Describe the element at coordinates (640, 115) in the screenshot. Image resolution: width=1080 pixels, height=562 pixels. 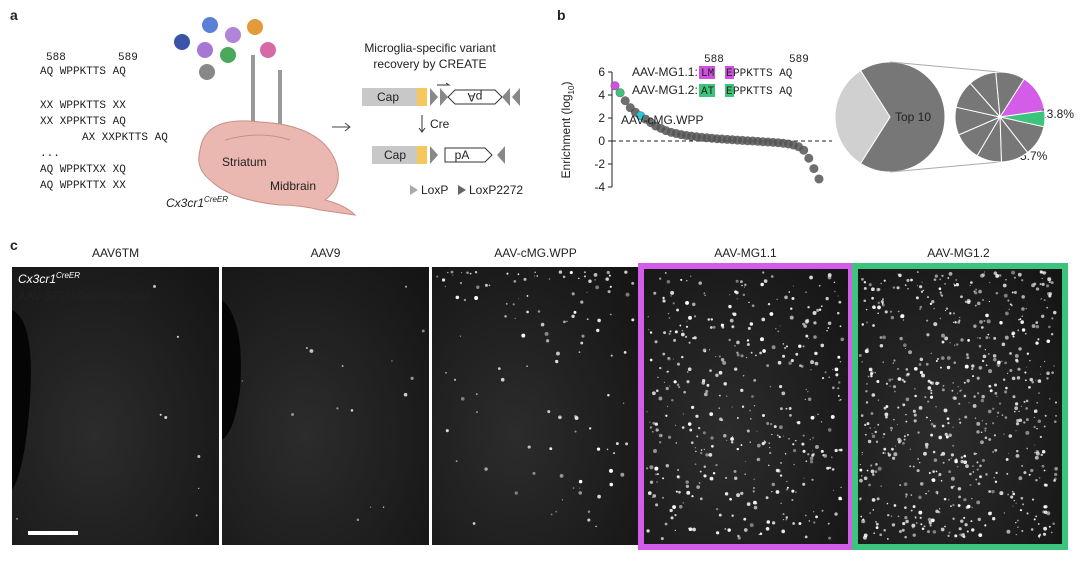
I see `highlight-point` at that location.